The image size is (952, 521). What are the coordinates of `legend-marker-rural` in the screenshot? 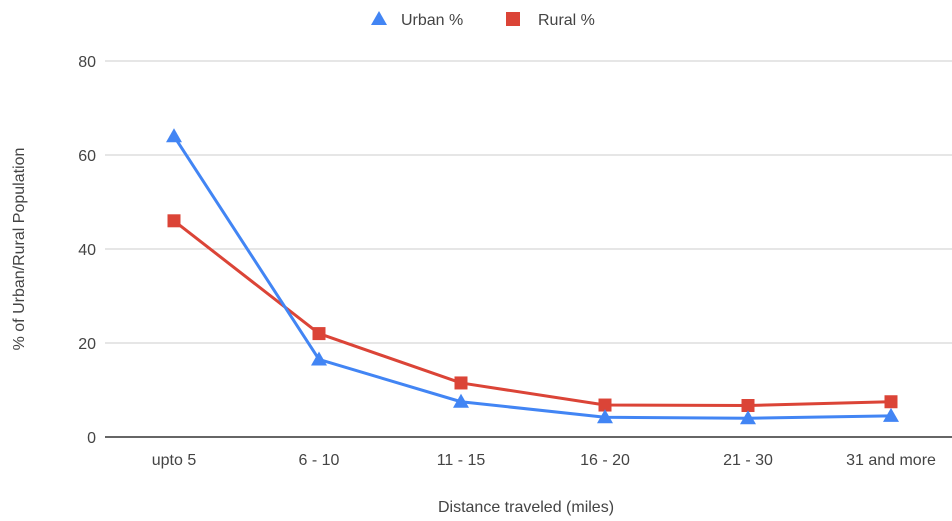 It's located at (513, 19).